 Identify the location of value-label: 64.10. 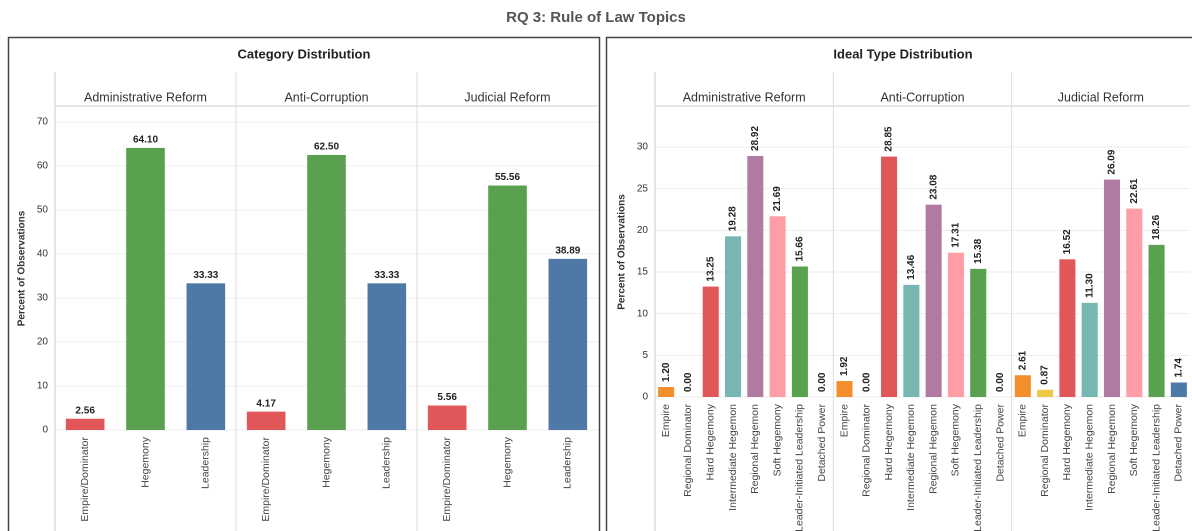
(145, 140).